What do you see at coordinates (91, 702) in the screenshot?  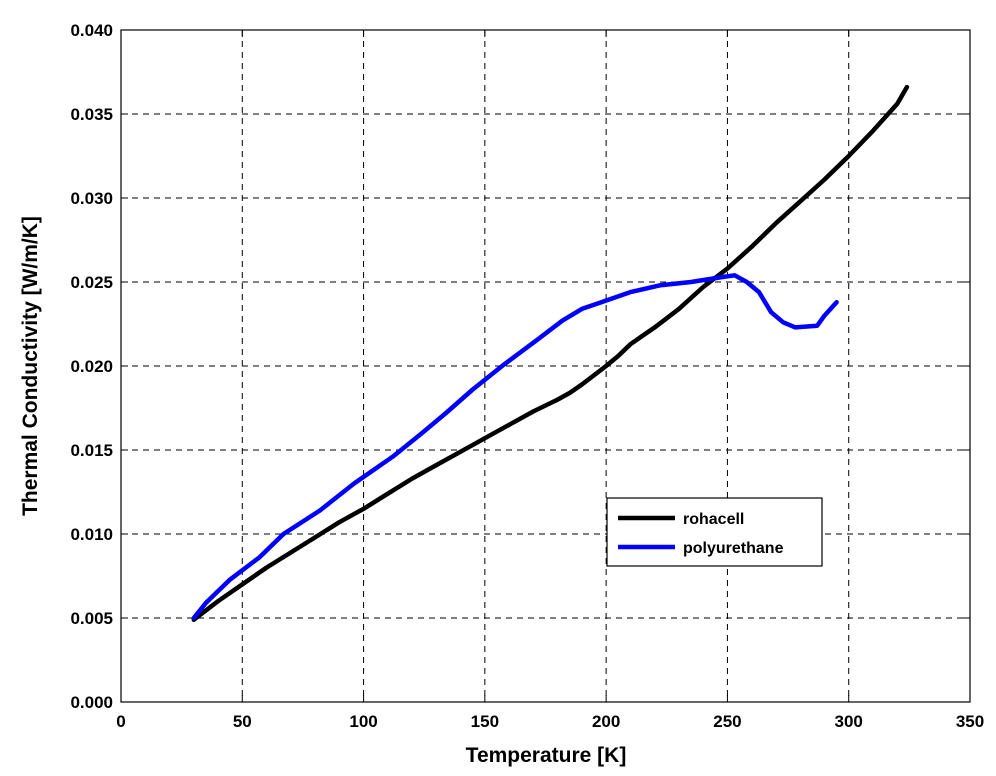 I see `y-tick-label: 0.000` at bounding box center [91, 702].